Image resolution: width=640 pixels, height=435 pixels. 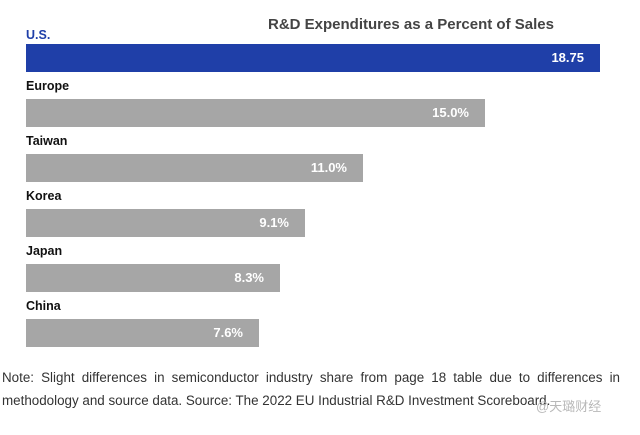 I want to click on data-label: 8.3%, so click(x=249, y=277).